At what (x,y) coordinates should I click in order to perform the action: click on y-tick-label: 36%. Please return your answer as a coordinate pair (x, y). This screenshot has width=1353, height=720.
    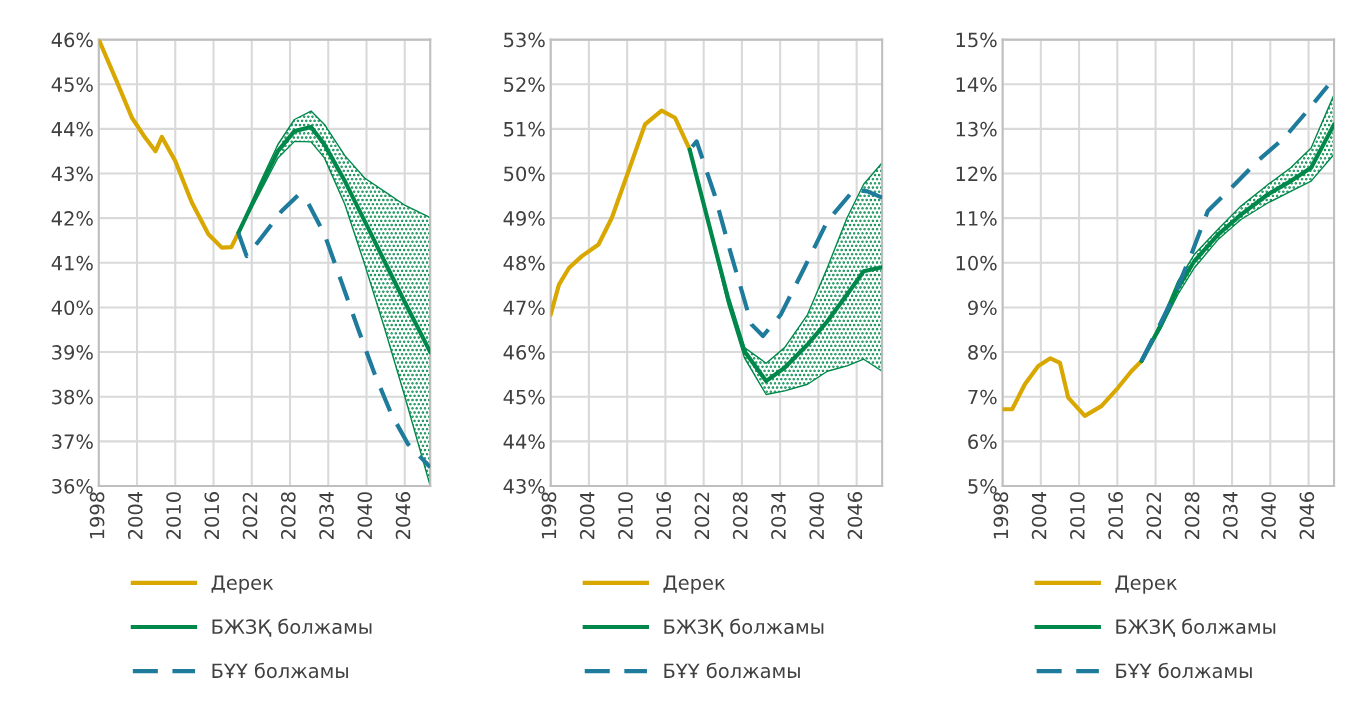
    Looking at the image, I should click on (72, 486).